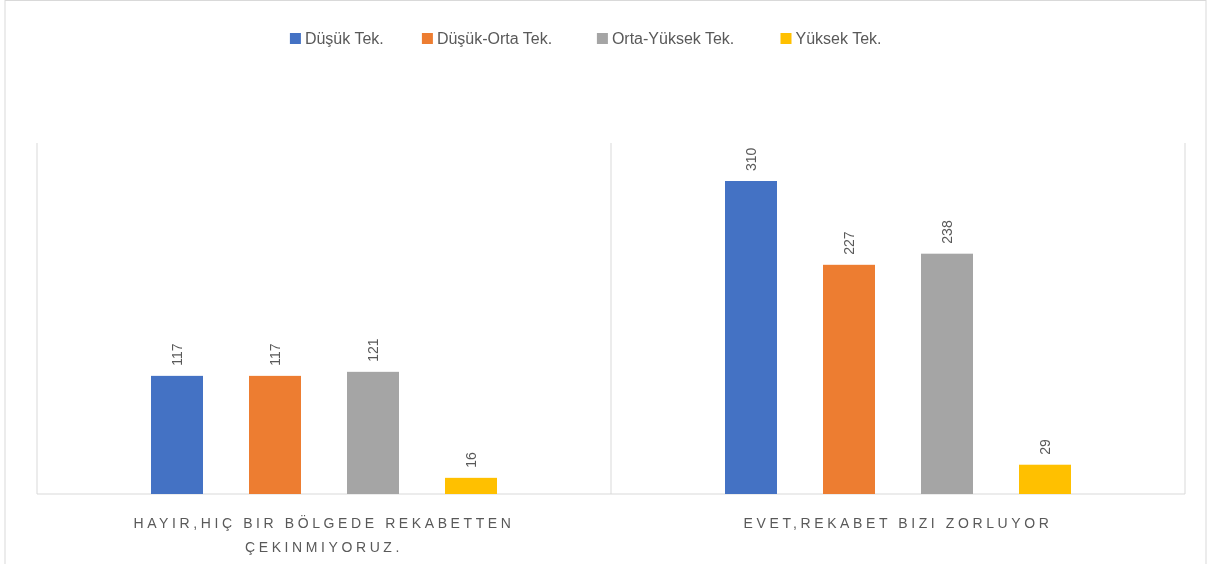  I want to click on x-tick-label: HAYIR,HIÇ BIR BÖLGEDE REKABETTEN ÇEKINMIYORUZ., so click(324, 534).